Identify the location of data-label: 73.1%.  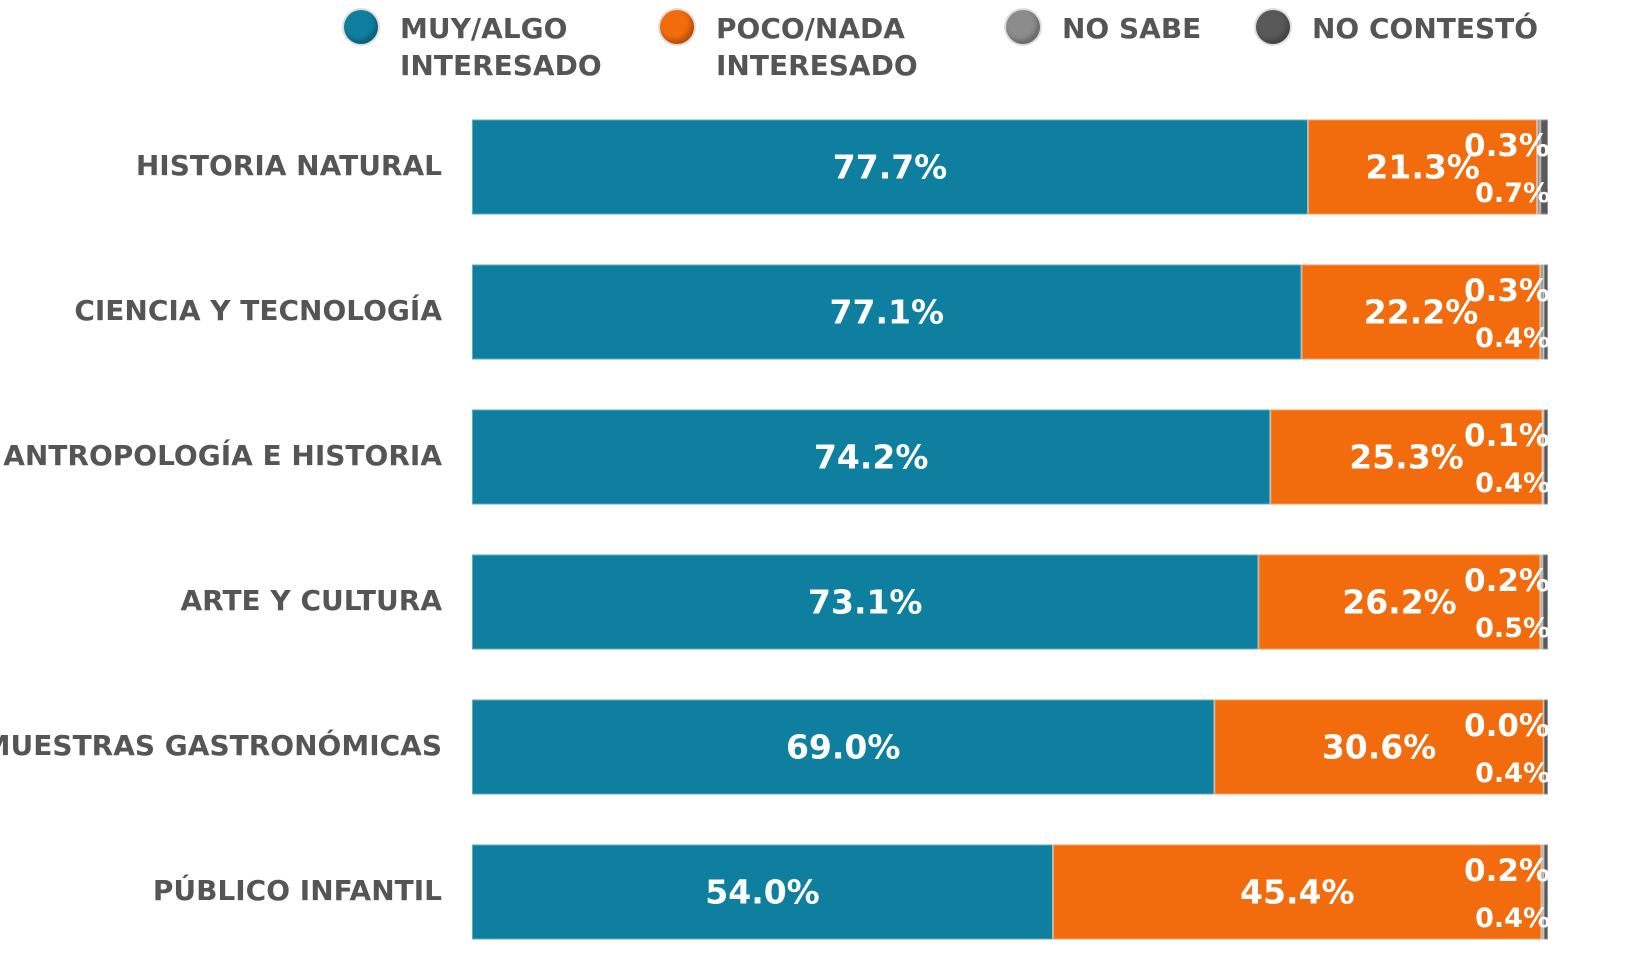
(865, 602).